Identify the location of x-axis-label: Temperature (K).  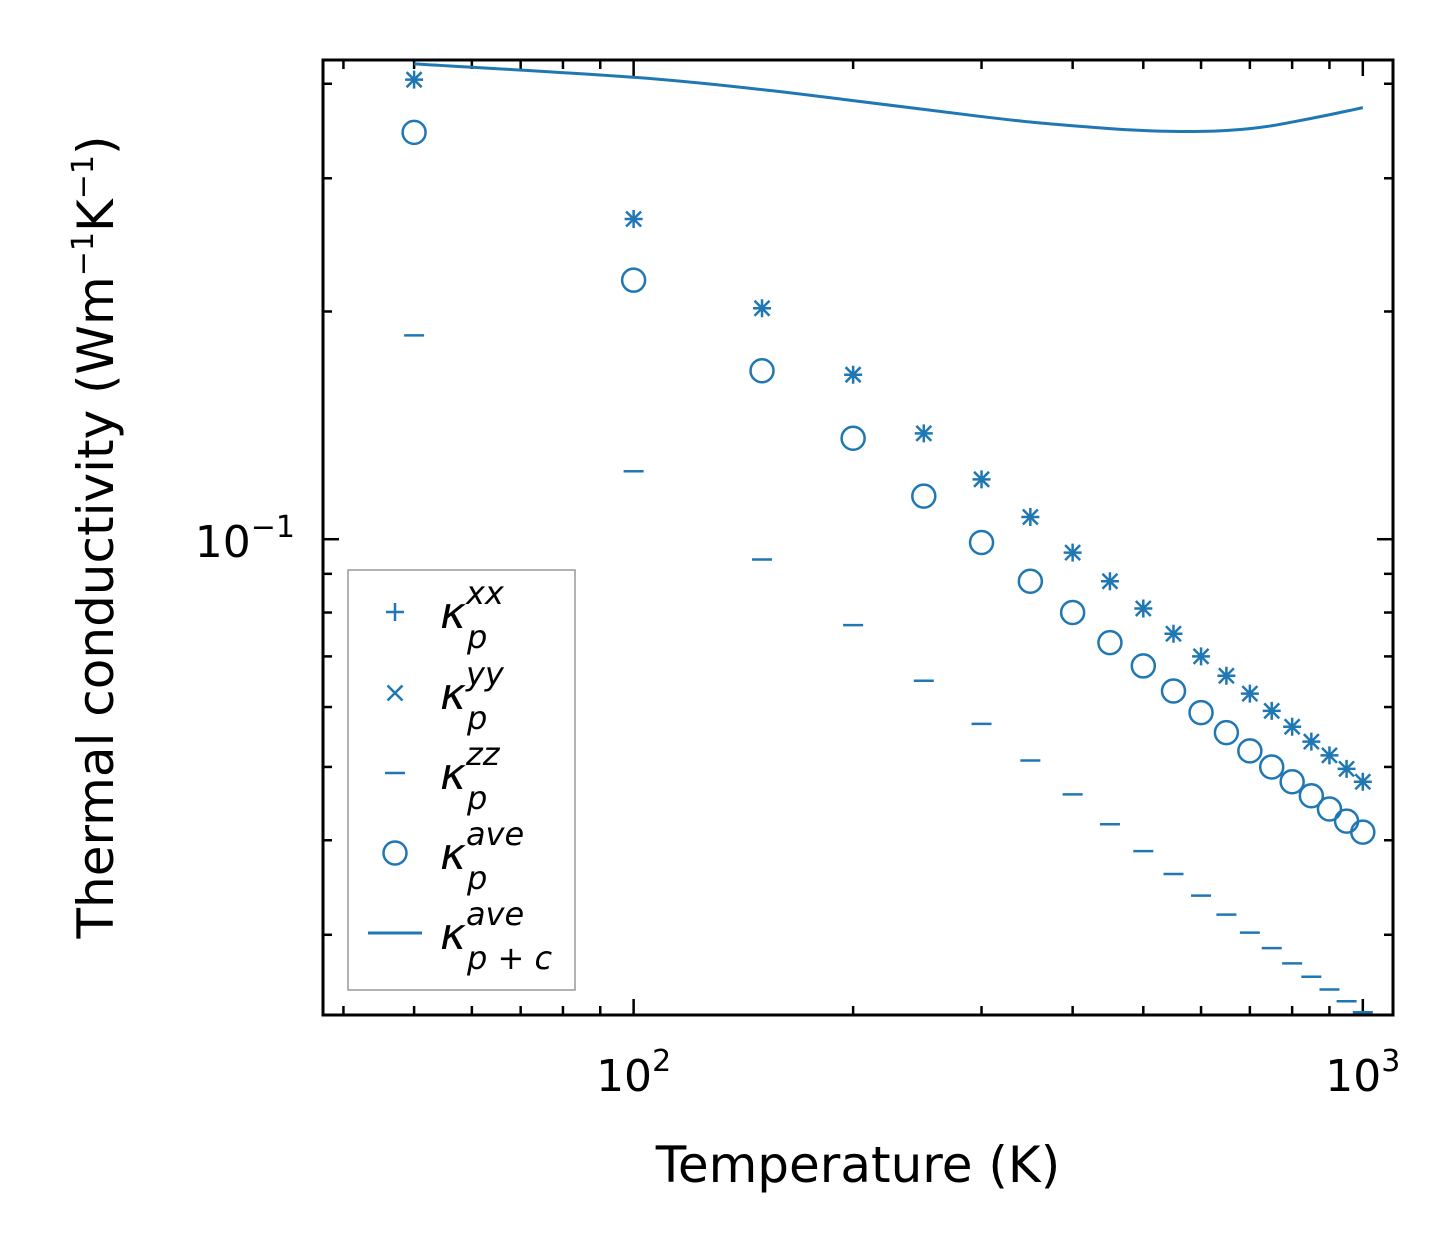
(857, 1165).